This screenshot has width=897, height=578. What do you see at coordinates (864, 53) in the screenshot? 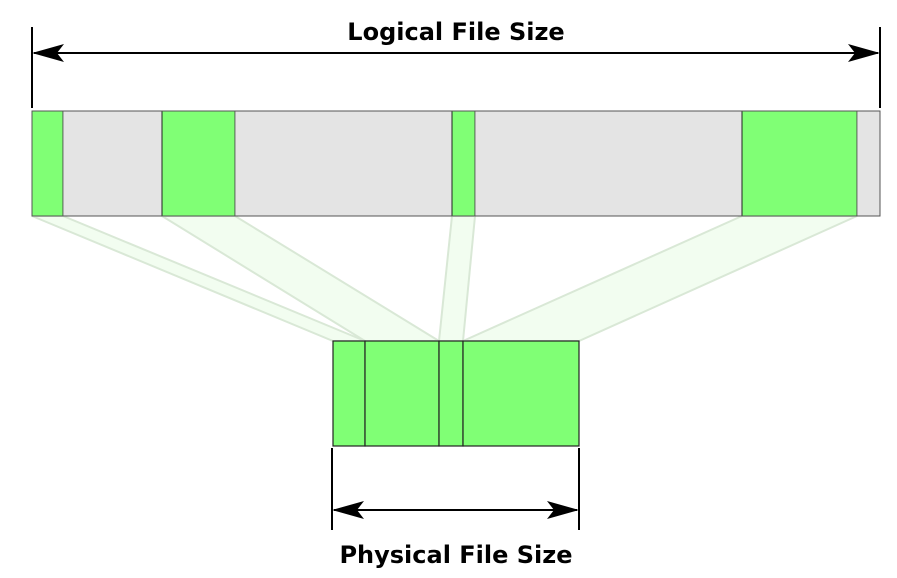
I see `logical-size-arrowhead-right` at bounding box center [864, 53].